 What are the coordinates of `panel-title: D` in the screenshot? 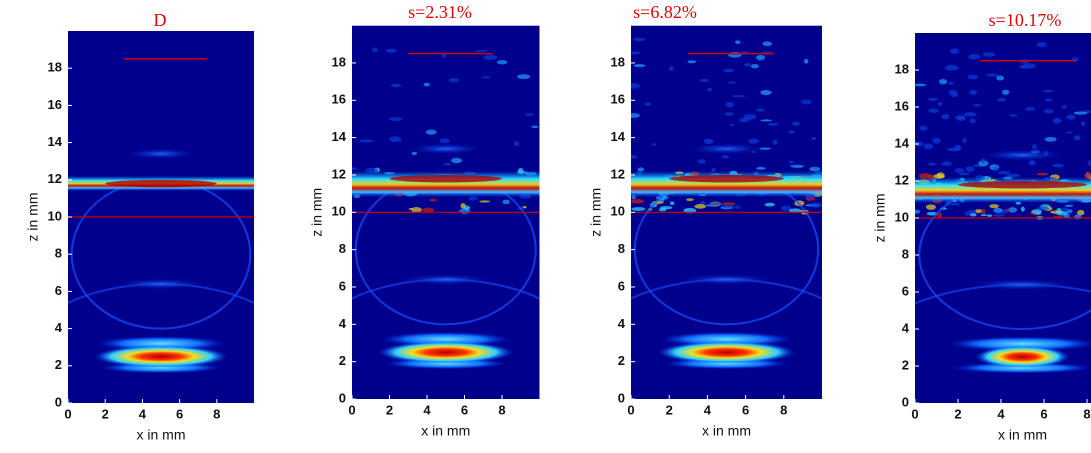 It's located at (160, 20).